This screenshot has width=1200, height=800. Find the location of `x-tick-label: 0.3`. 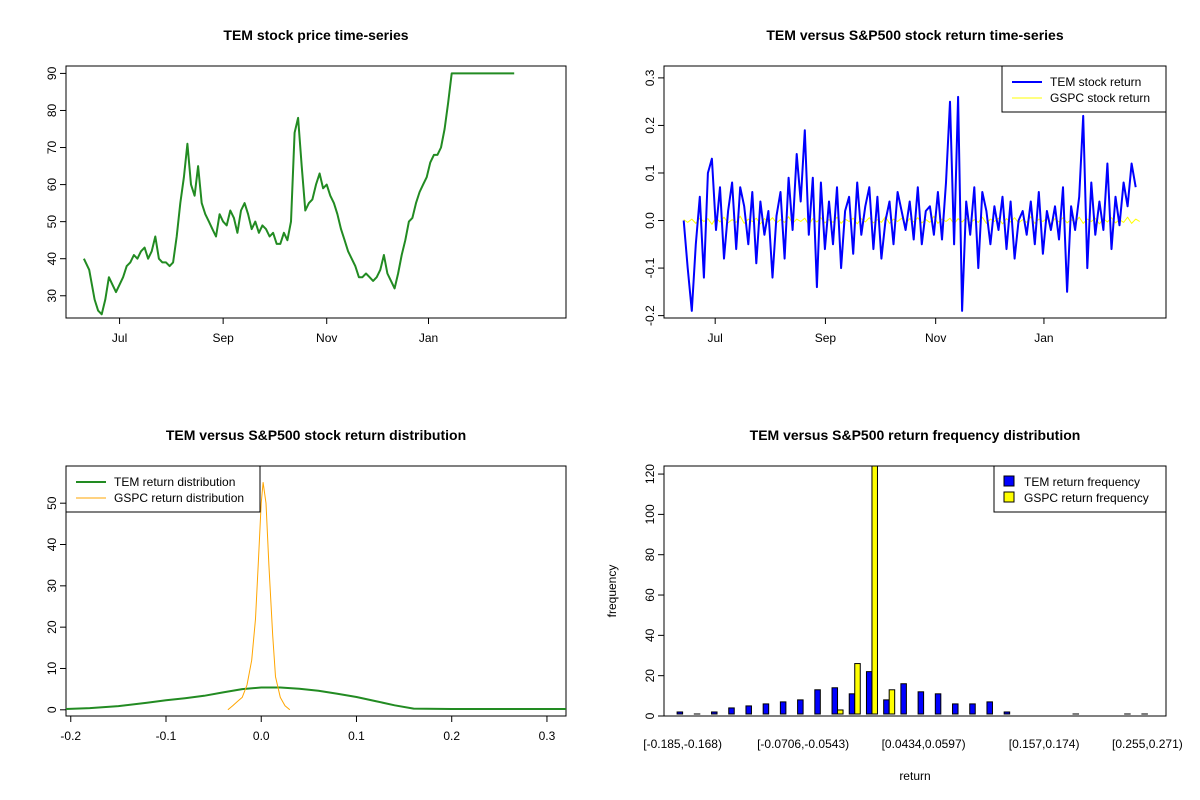

x-tick-label: 0.3 is located at coordinates (547, 736).